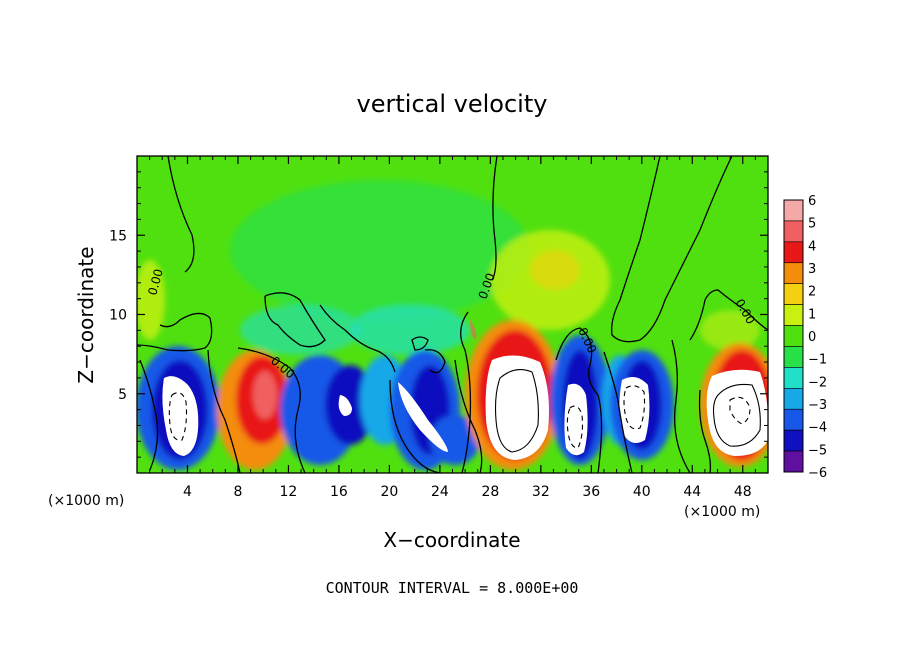 The width and height of the screenshot is (904, 654). Describe the element at coordinates (237, 492) in the screenshot. I see `x-tick-label: 8` at that location.